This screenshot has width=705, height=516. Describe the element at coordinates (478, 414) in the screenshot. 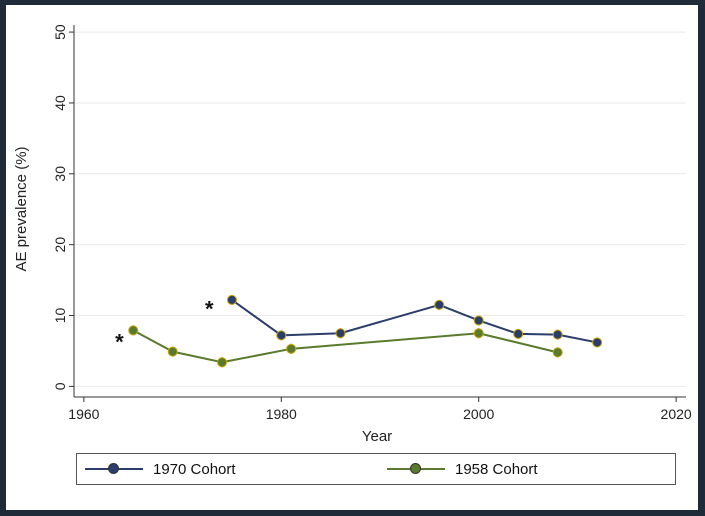

I see `x-tick-label-2000: 2000` at that location.